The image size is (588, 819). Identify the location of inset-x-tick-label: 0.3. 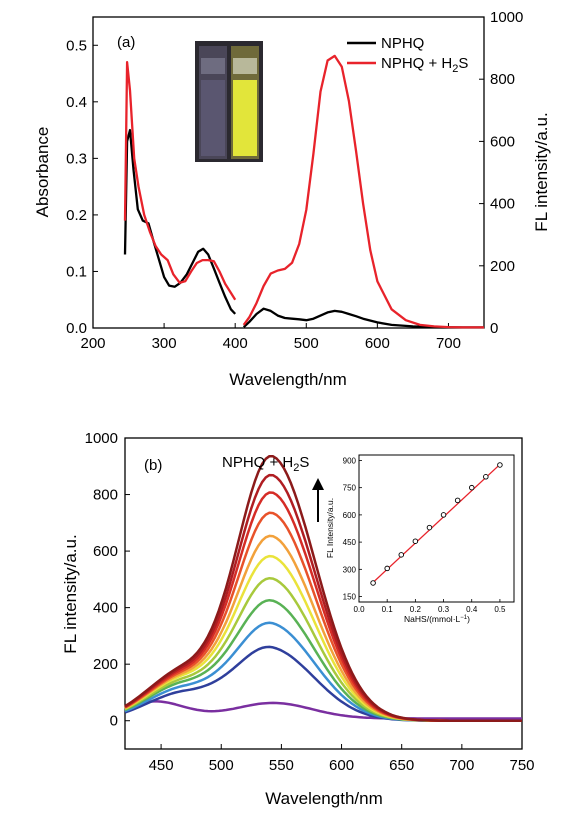
(444, 609).